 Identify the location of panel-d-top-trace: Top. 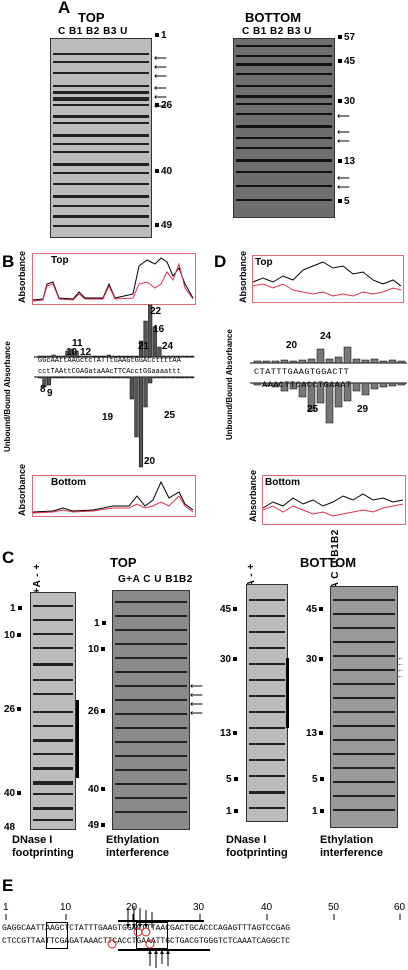
(328, 279).